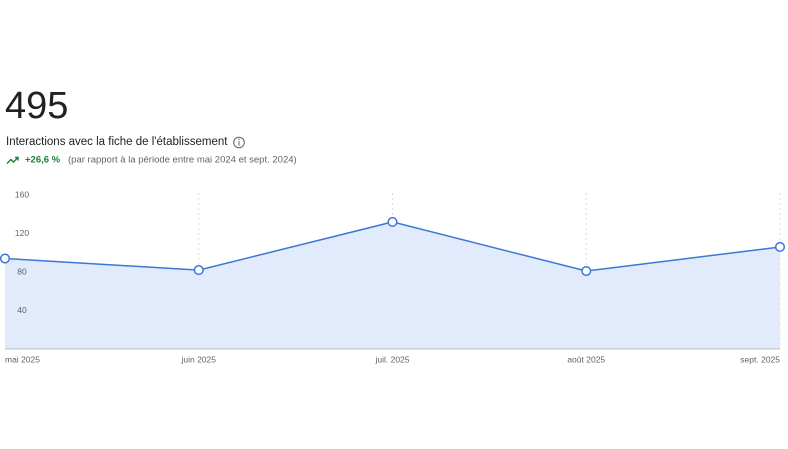 The height and width of the screenshot is (449, 788). What do you see at coordinates (391, 359) in the screenshot?
I see `x-tick-label: juil. 2025` at bounding box center [391, 359].